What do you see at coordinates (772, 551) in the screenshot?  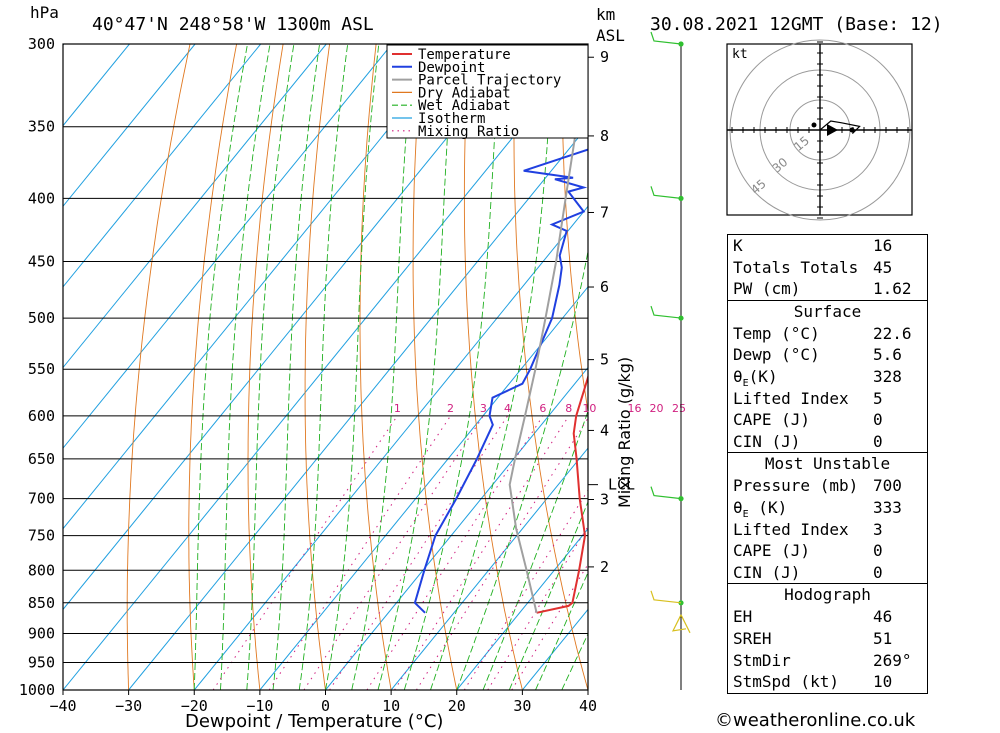 I see `most-unstable-label: CAPE (J)` at bounding box center [772, 551].